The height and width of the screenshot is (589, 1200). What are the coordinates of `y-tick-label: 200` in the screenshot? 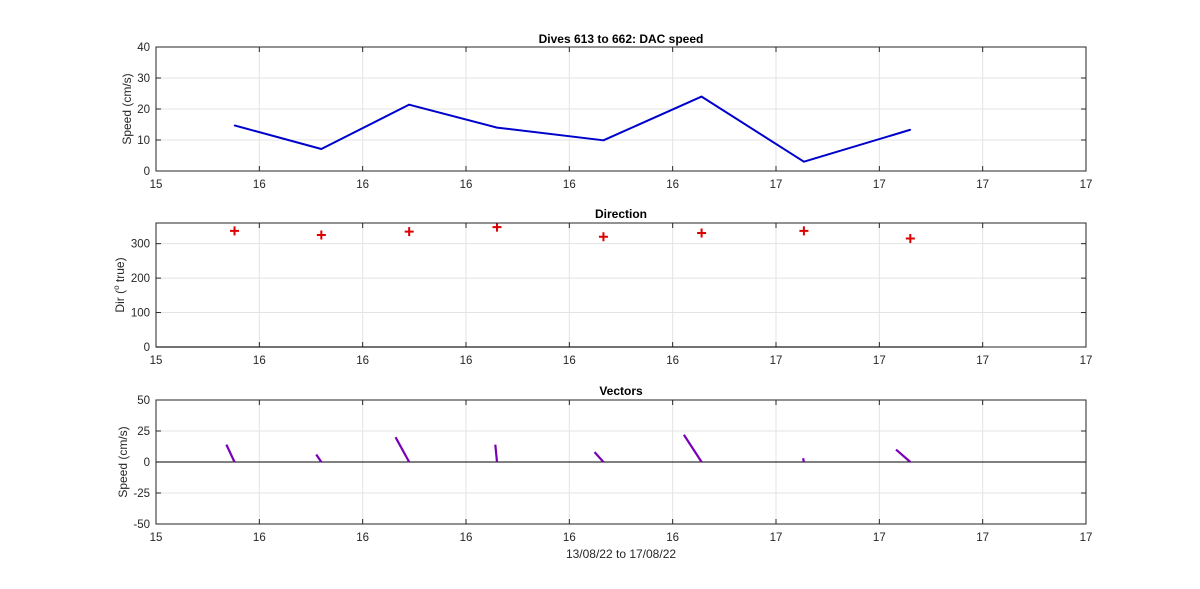 It's located at (140, 279).